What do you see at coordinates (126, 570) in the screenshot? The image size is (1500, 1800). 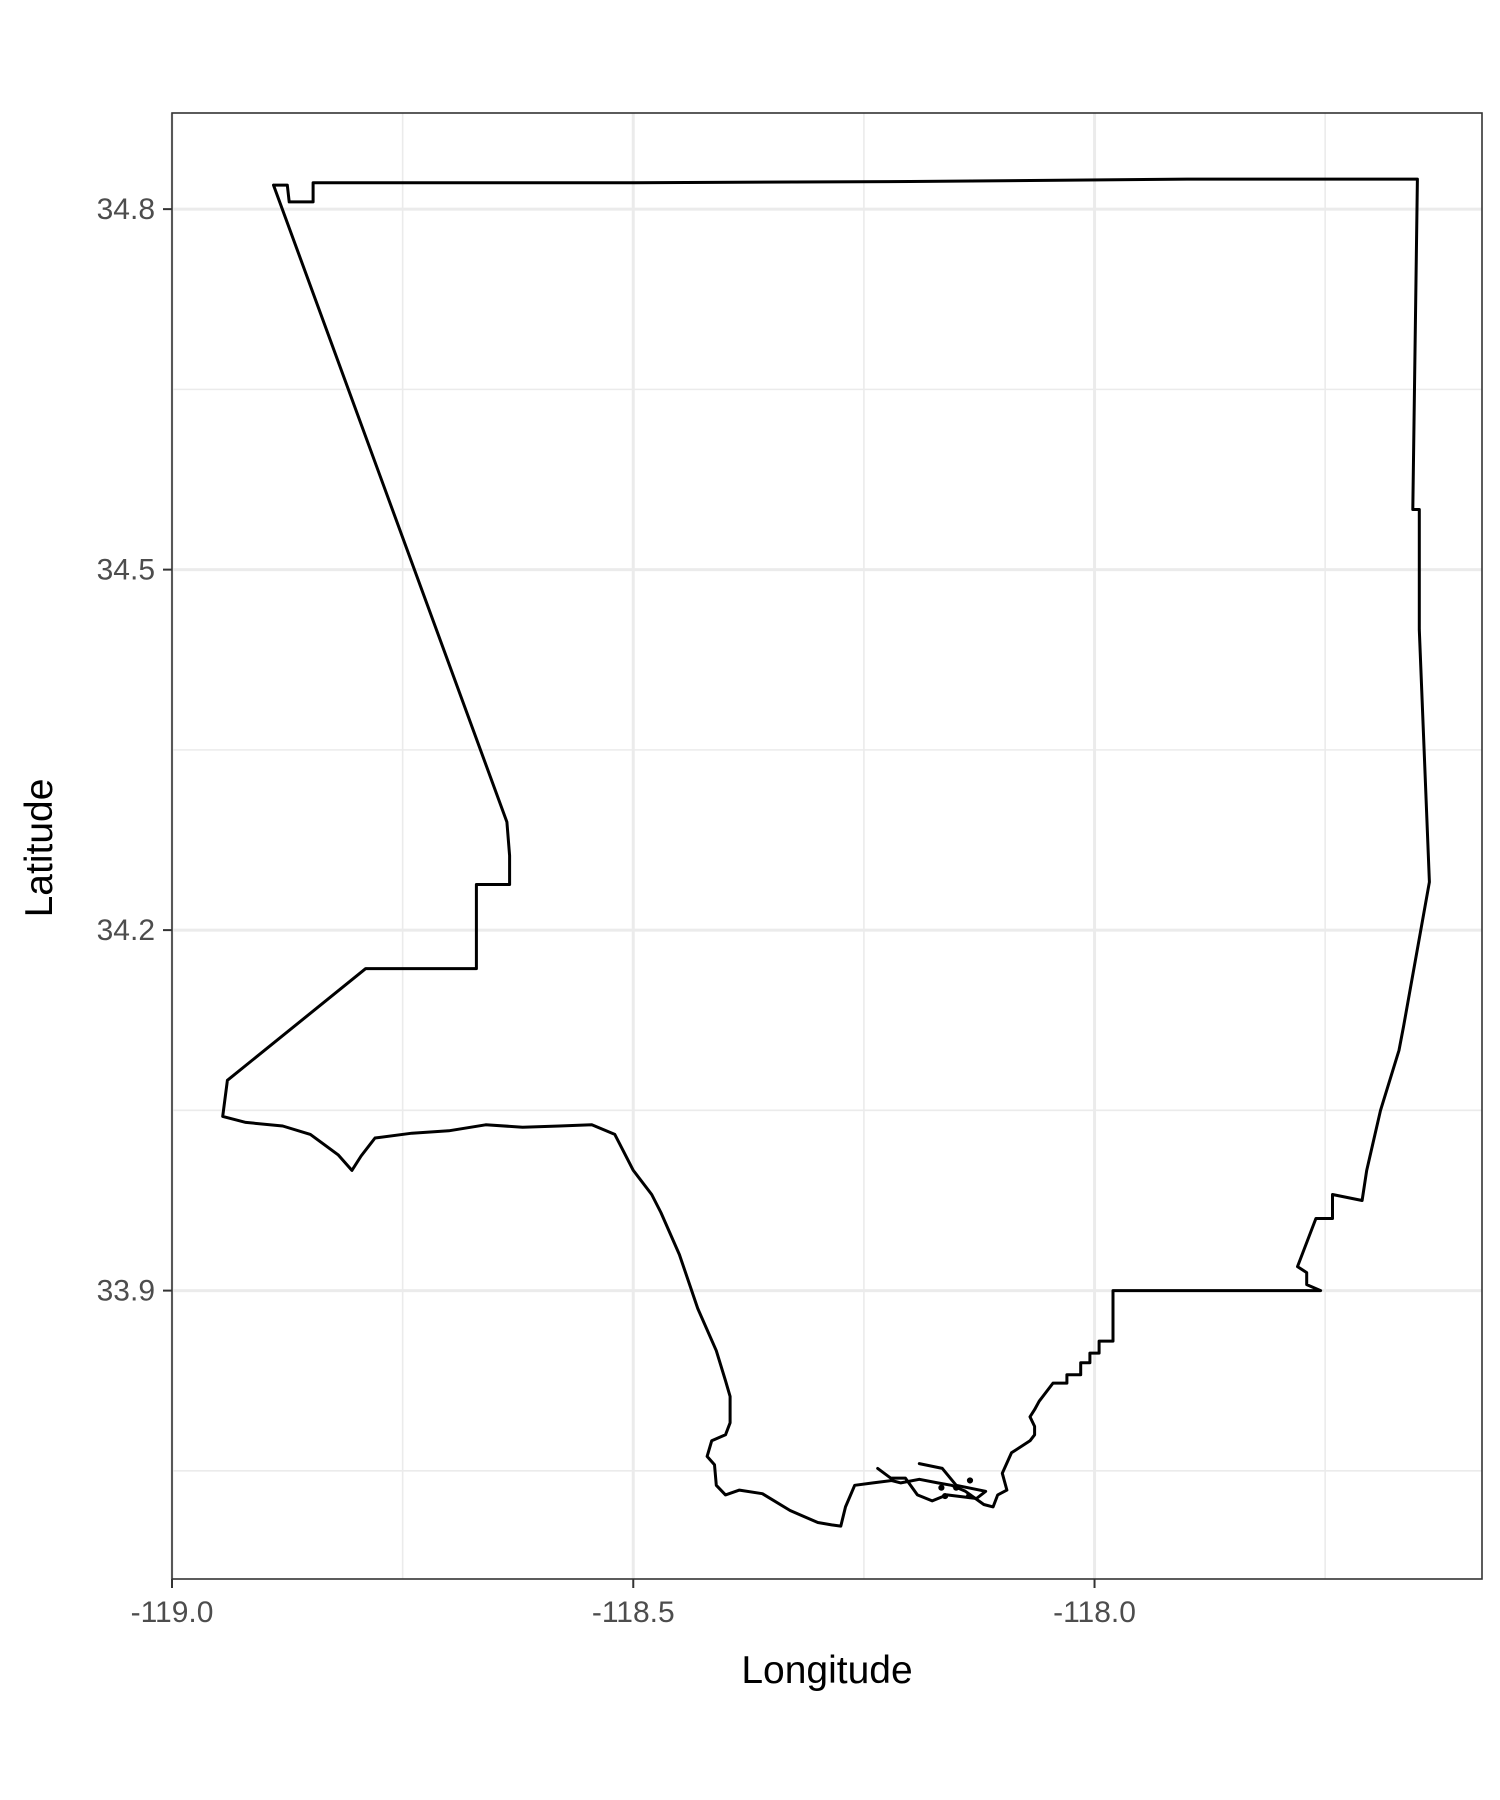 I see `y-tick-label-2: 34.5` at bounding box center [126, 570].